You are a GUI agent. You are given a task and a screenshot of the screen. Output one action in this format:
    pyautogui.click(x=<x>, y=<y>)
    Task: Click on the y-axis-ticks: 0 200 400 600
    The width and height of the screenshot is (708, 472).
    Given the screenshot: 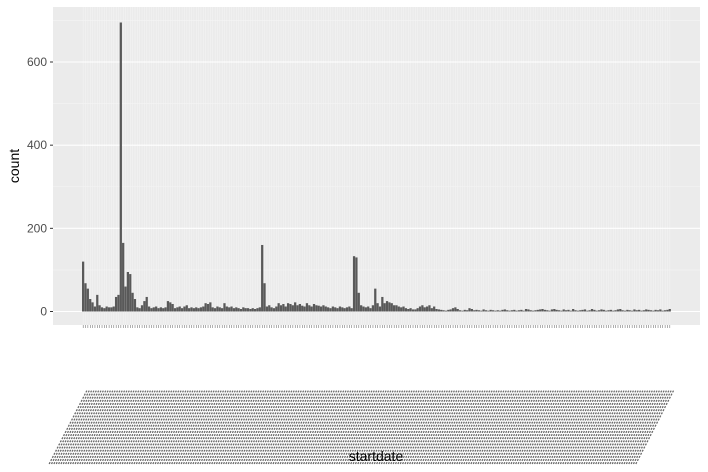 What is the action you would take?
    pyautogui.click(x=40, y=187)
    